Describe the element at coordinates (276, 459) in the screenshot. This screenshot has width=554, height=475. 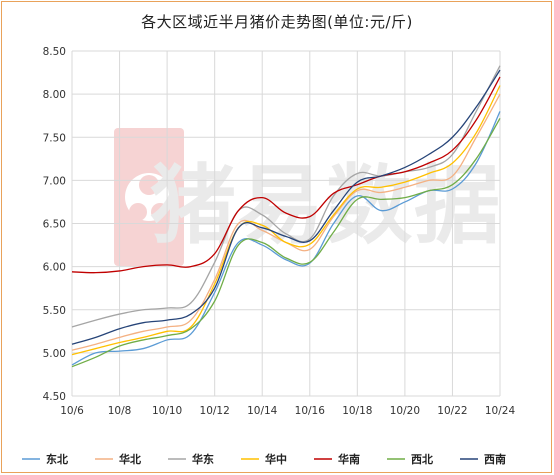
I see `legend-label: 华中` at that location.